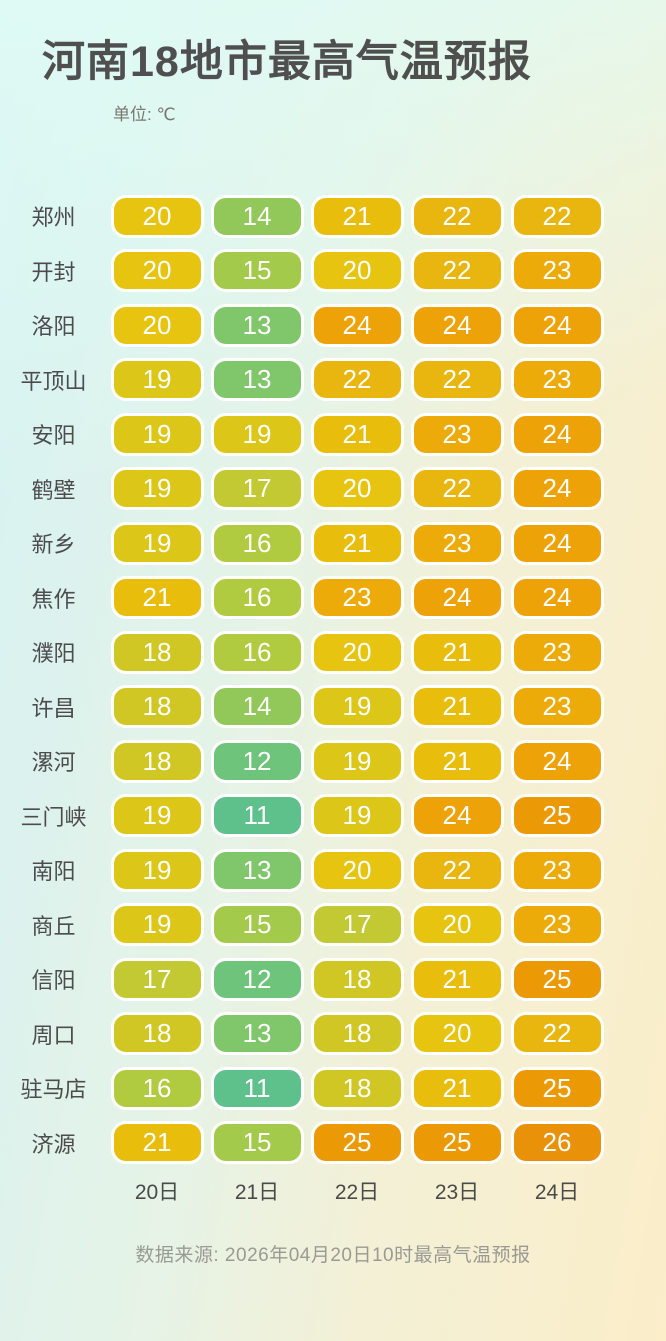 The image size is (666, 1341). Describe the element at coordinates (53, 1089) in the screenshot. I see `city-label: 驻马店` at that location.